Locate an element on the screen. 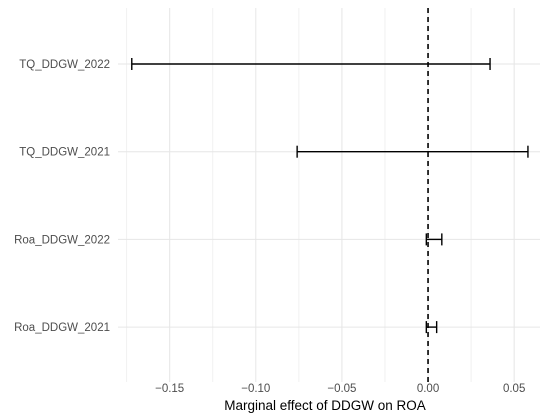  x-axis-title: Marginal effect of DDGW on ROA is located at coordinates (325, 405).